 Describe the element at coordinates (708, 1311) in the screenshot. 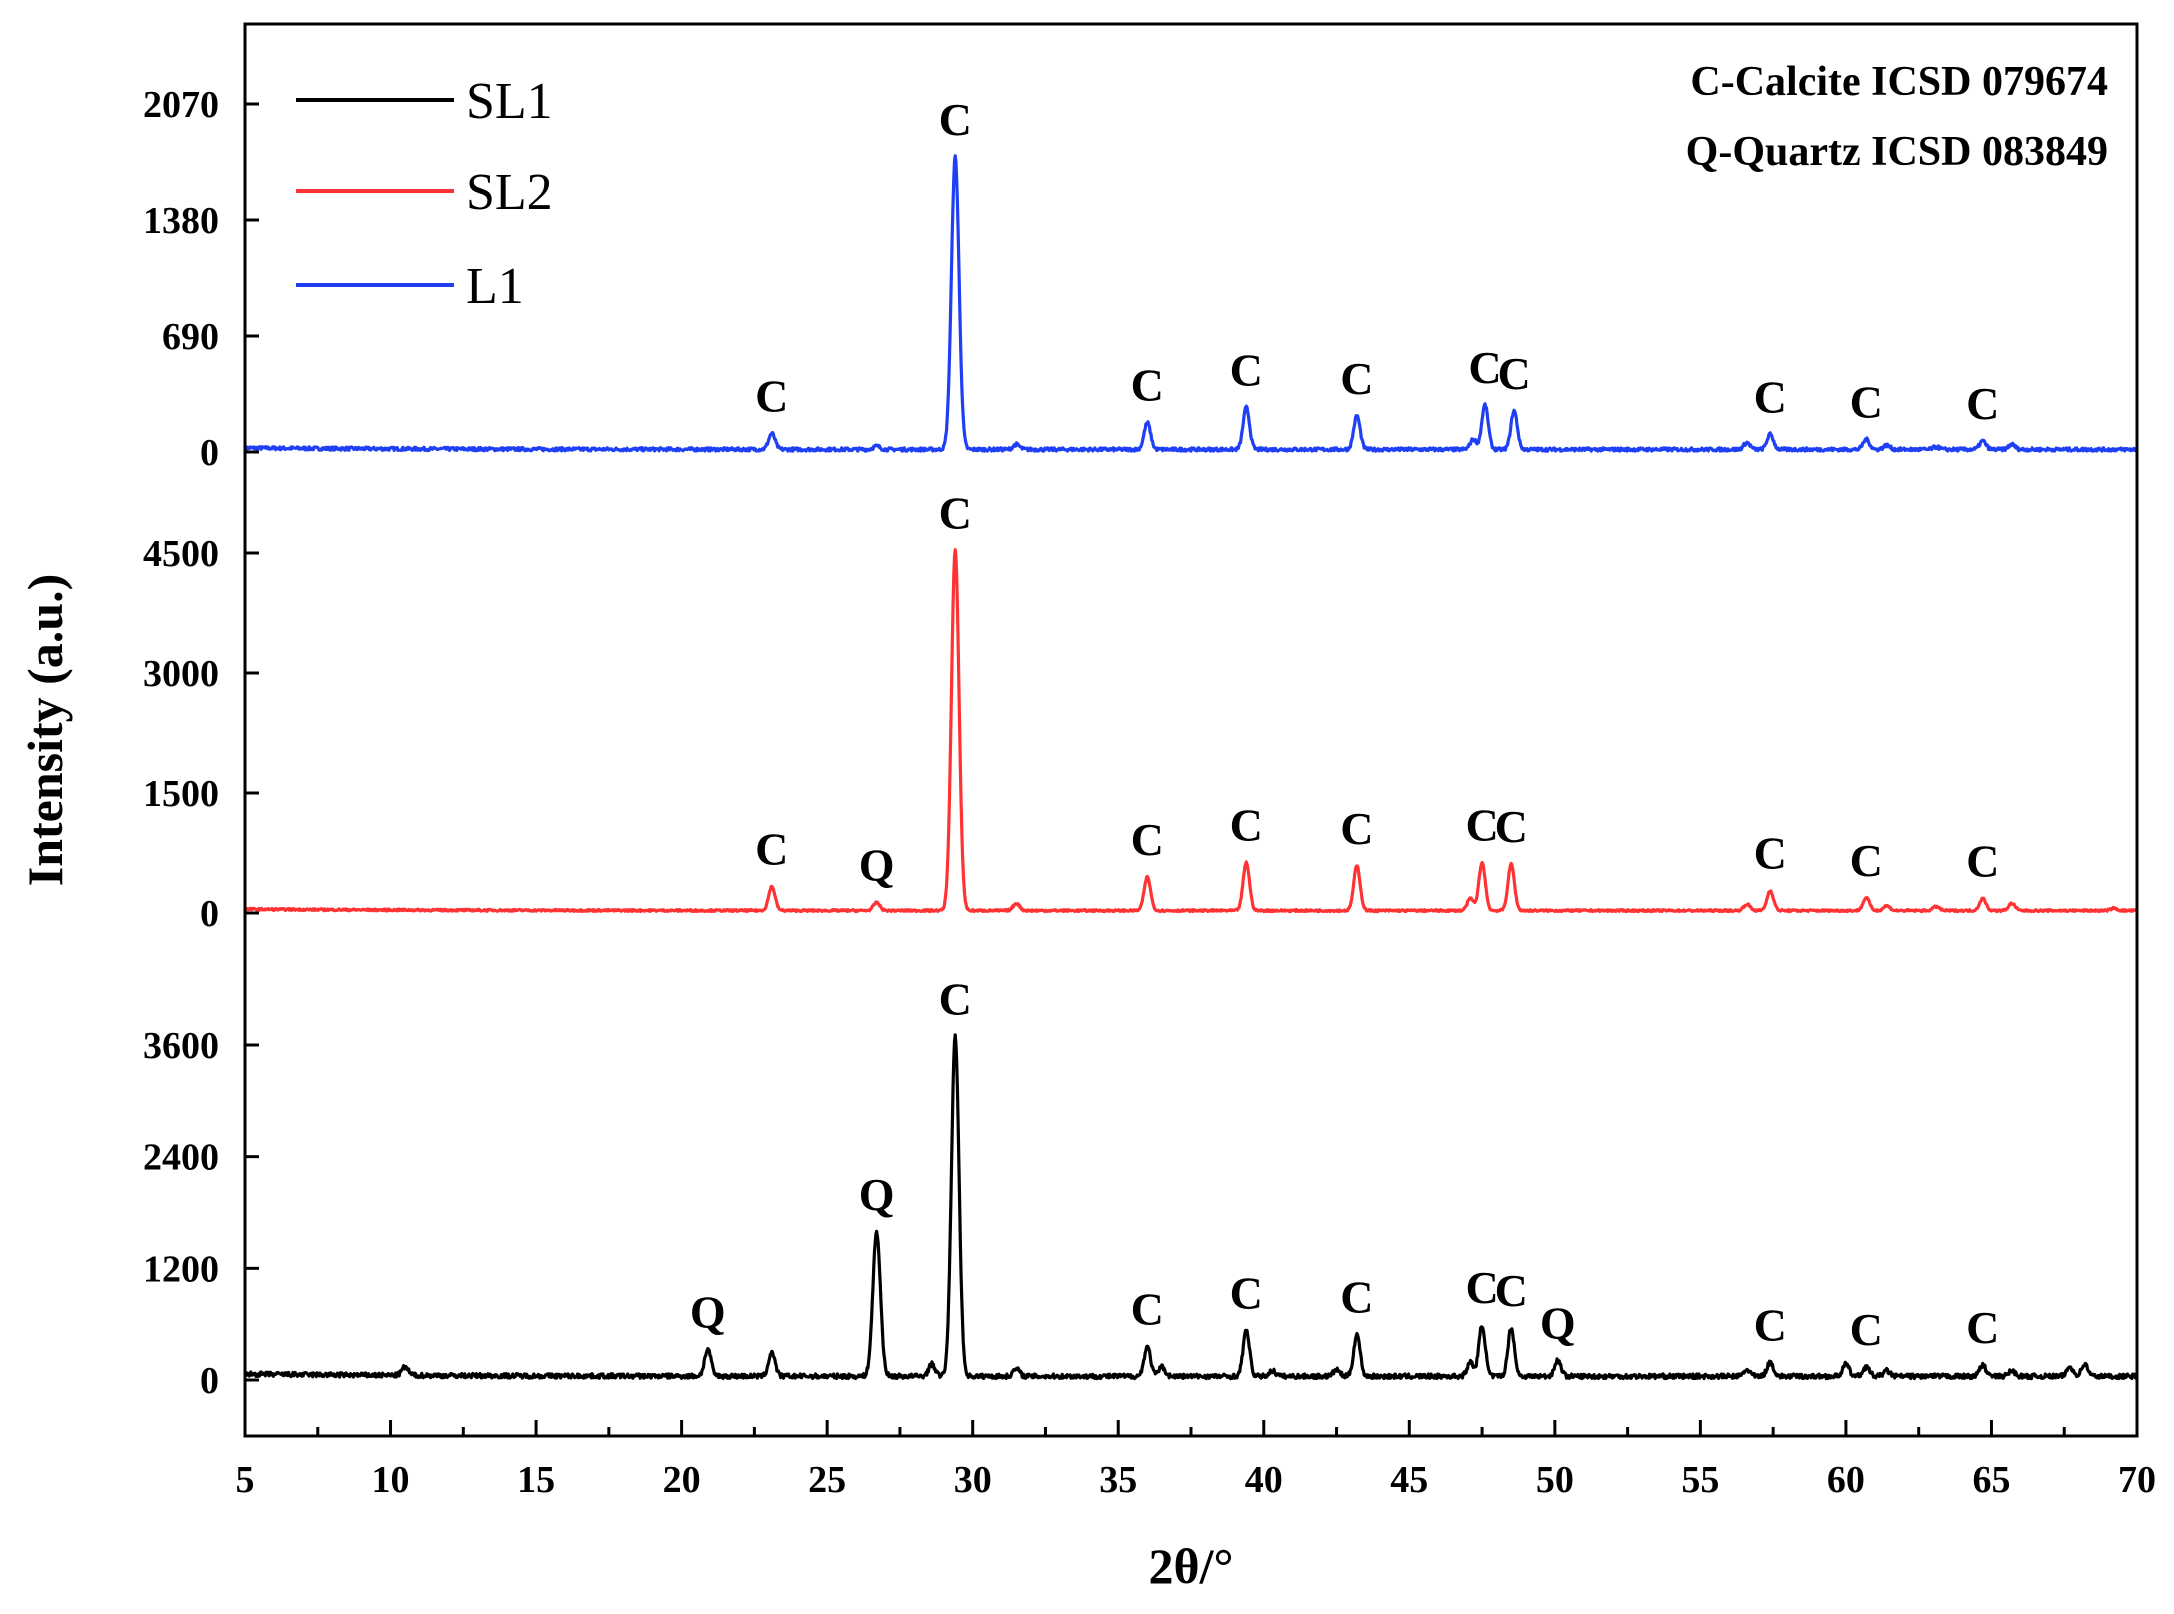

I see `peak-label-sl1-1: Q` at that location.